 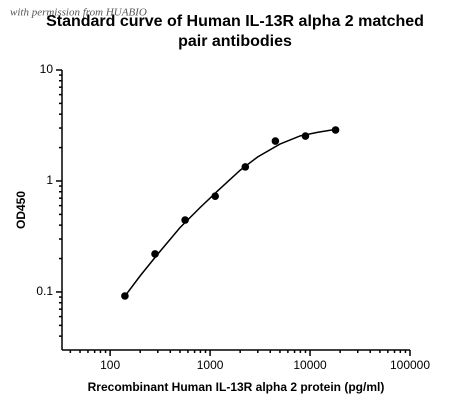 What do you see at coordinates (44, 291) in the screenshot?
I see `y-tick-label: 0.1` at bounding box center [44, 291].